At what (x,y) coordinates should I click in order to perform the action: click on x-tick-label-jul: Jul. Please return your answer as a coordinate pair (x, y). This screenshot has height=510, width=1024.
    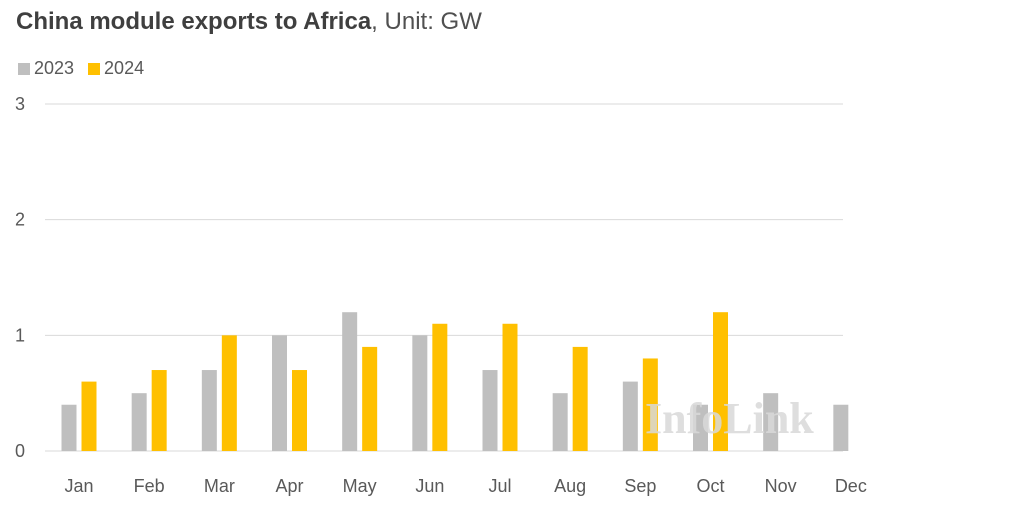
    Looking at the image, I should click on (499, 486).